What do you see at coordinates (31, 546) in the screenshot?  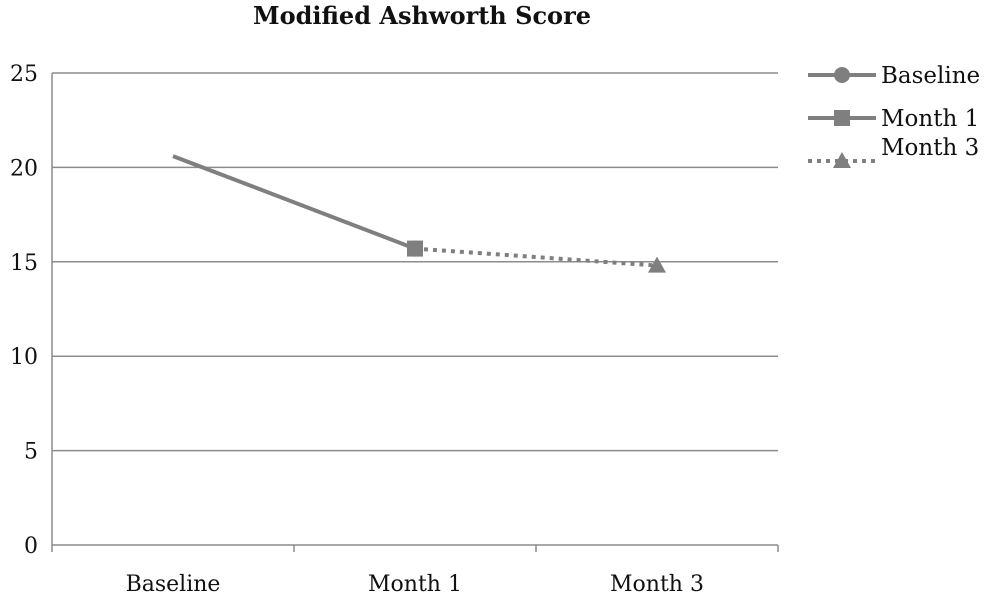 I see `y-tick-label: 0` at bounding box center [31, 546].